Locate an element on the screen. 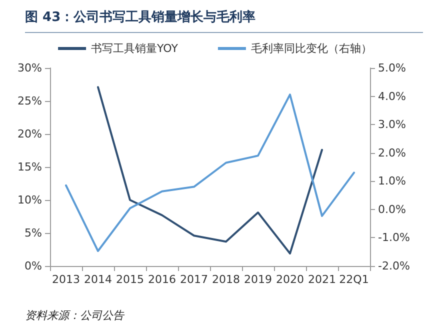  y2-tick-label: -2.0% is located at coordinates (394, 266).